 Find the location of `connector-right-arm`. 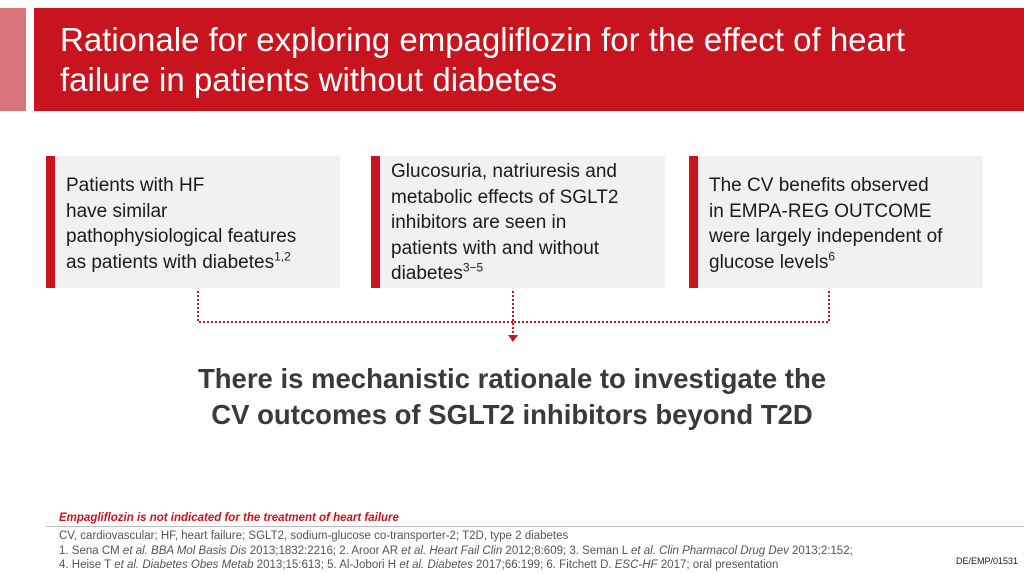

connector-right-arm is located at coordinates (671, 307).